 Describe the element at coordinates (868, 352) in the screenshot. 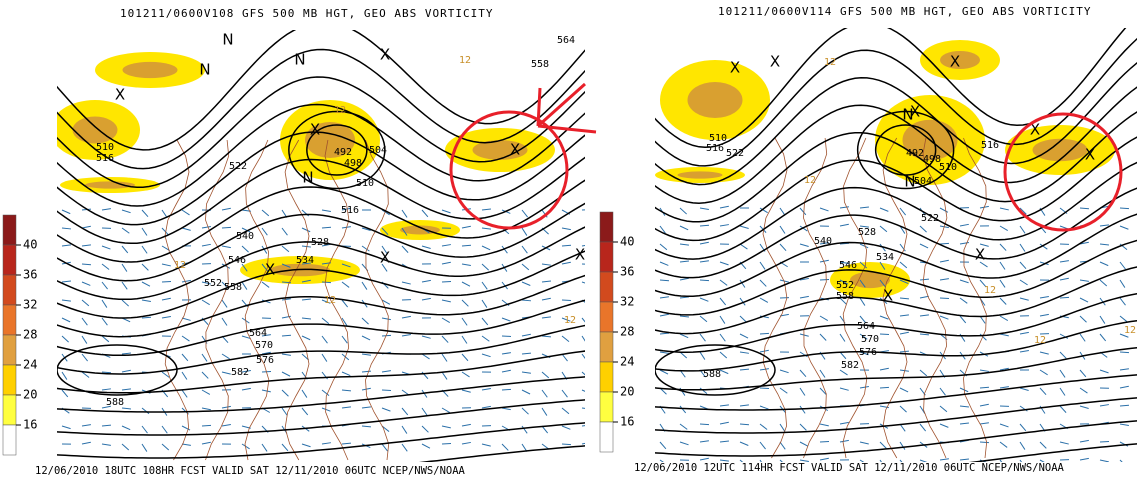

I see `contour-label: 576` at that location.